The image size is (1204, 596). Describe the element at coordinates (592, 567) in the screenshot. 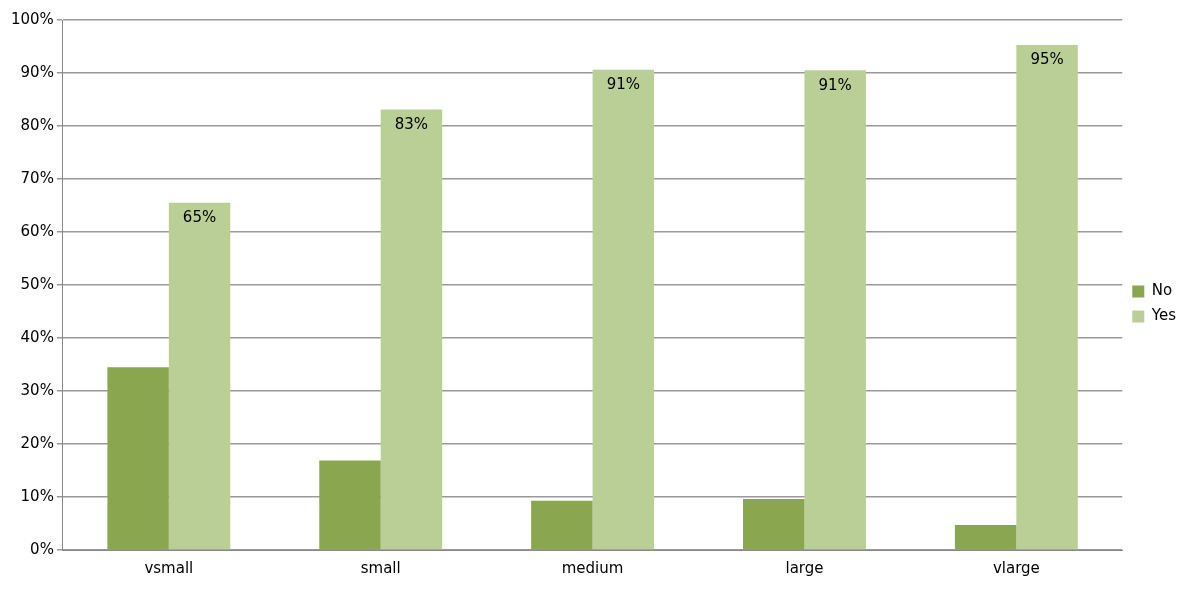

I see `x-tick-label: medium` at that location.